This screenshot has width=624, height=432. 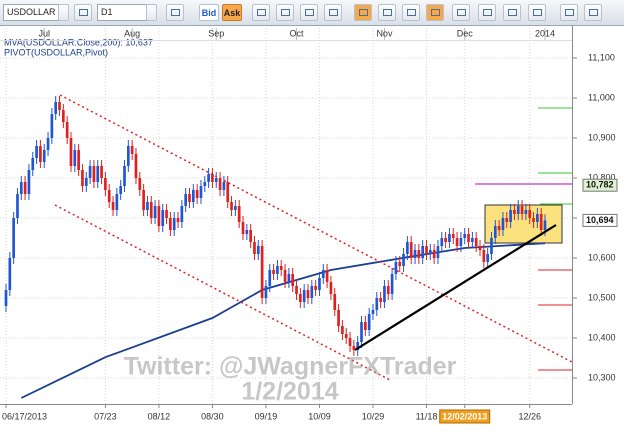 I want to click on legend-entry: MVA(USDOLLAR.Close,200): 10,637, so click(x=78, y=42).